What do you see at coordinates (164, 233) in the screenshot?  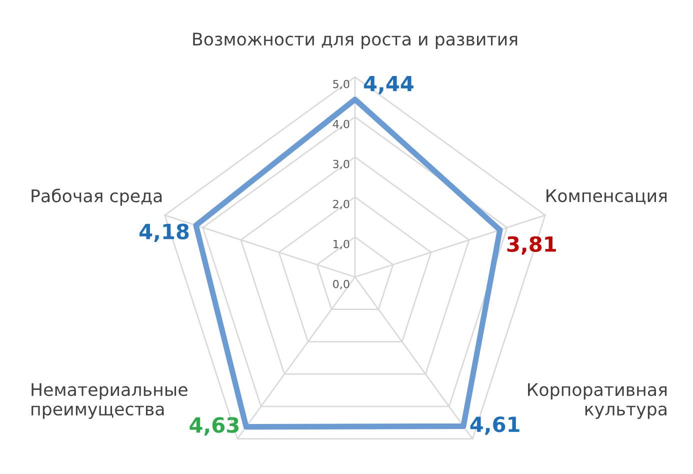 I see `data-label: 4,18` at bounding box center [164, 233].